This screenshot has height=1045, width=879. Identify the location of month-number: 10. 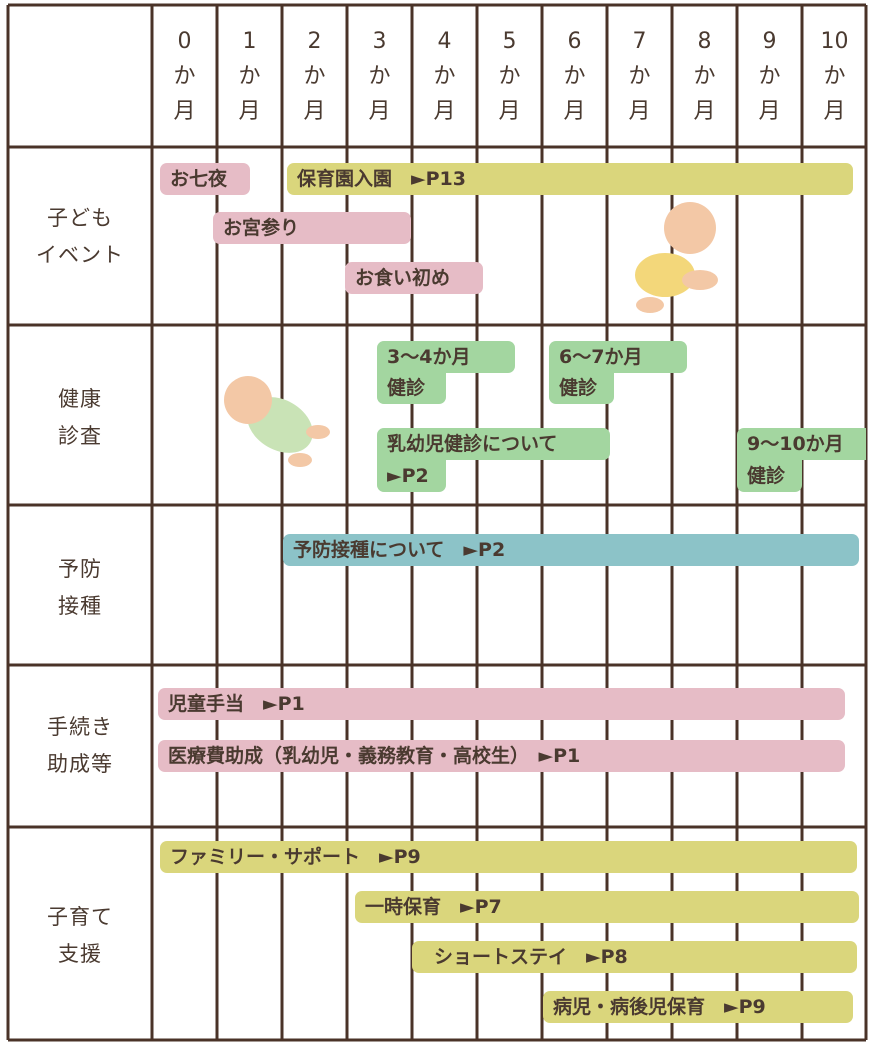
(834, 41).